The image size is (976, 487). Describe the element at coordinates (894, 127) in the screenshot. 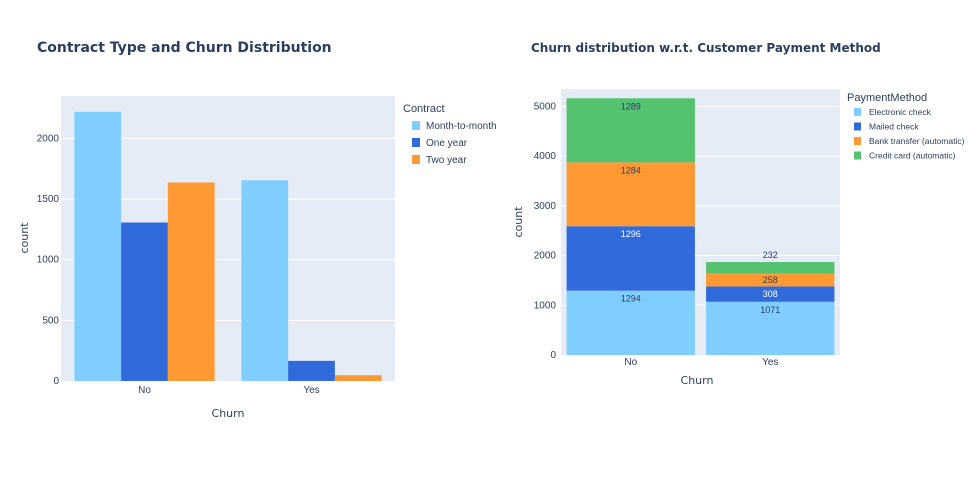

I see `legend-entry: Mailed check` at that location.